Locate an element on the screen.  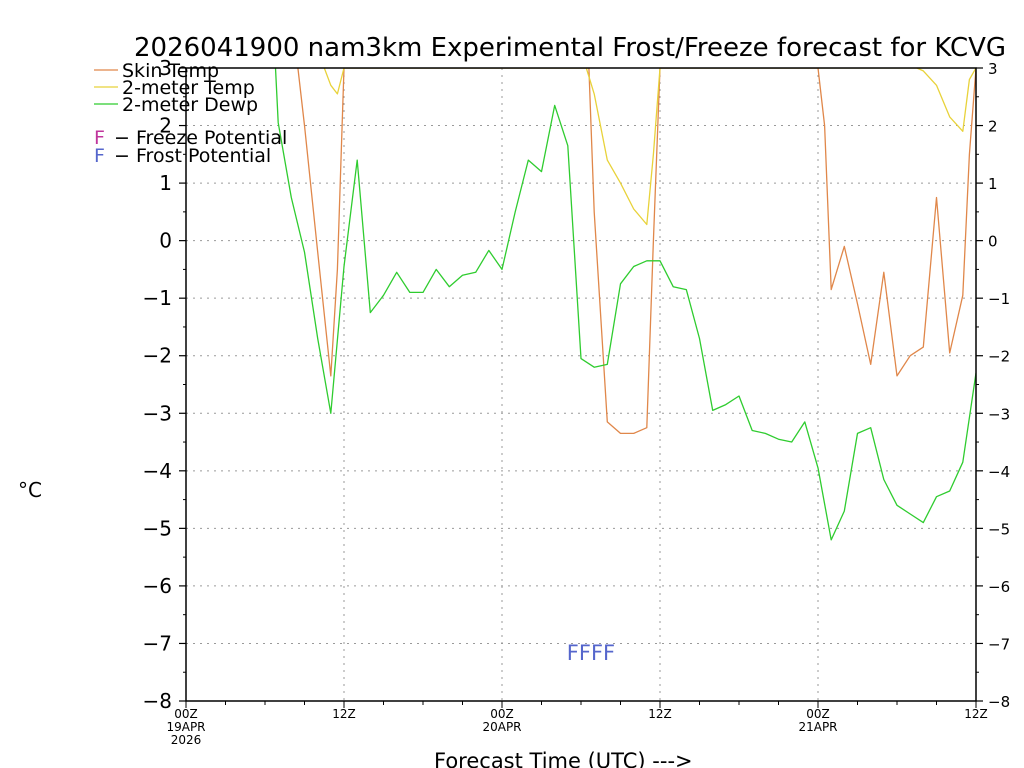
y-tick-label-right: 0 is located at coordinates (993, 242).